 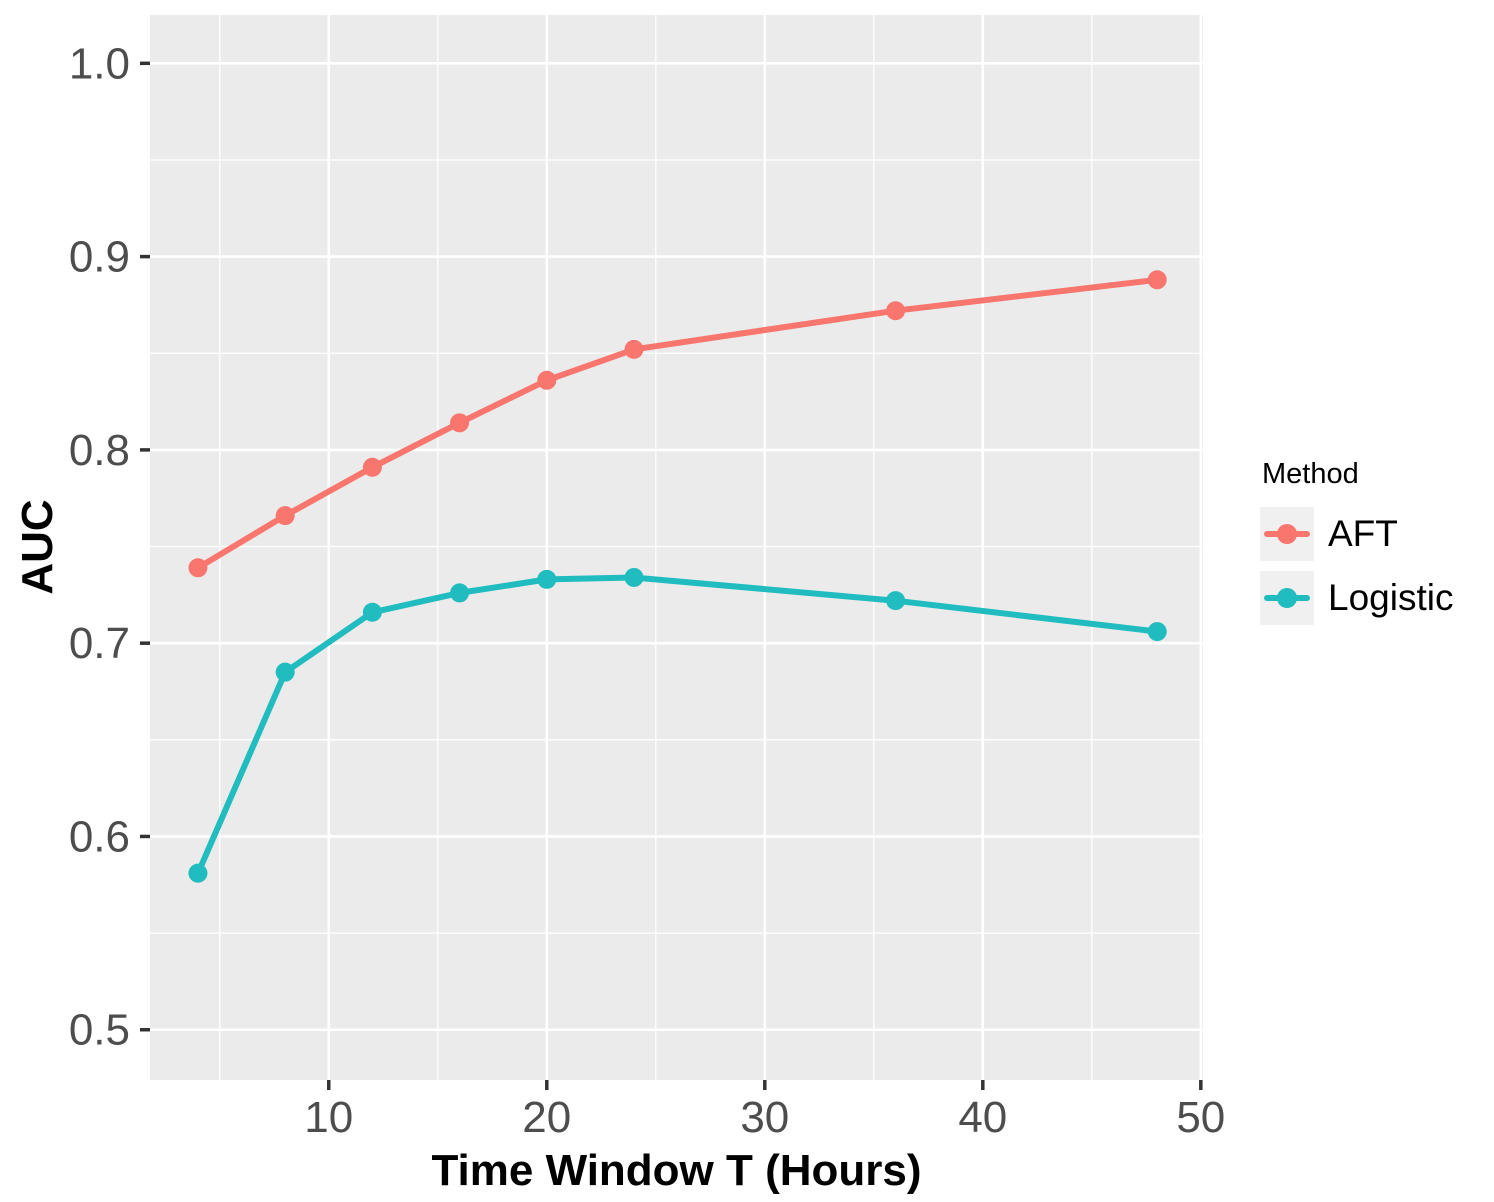 What do you see at coordinates (1391, 597) in the screenshot?
I see `legend-label-logistic: Logistic` at bounding box center [1391, 597].